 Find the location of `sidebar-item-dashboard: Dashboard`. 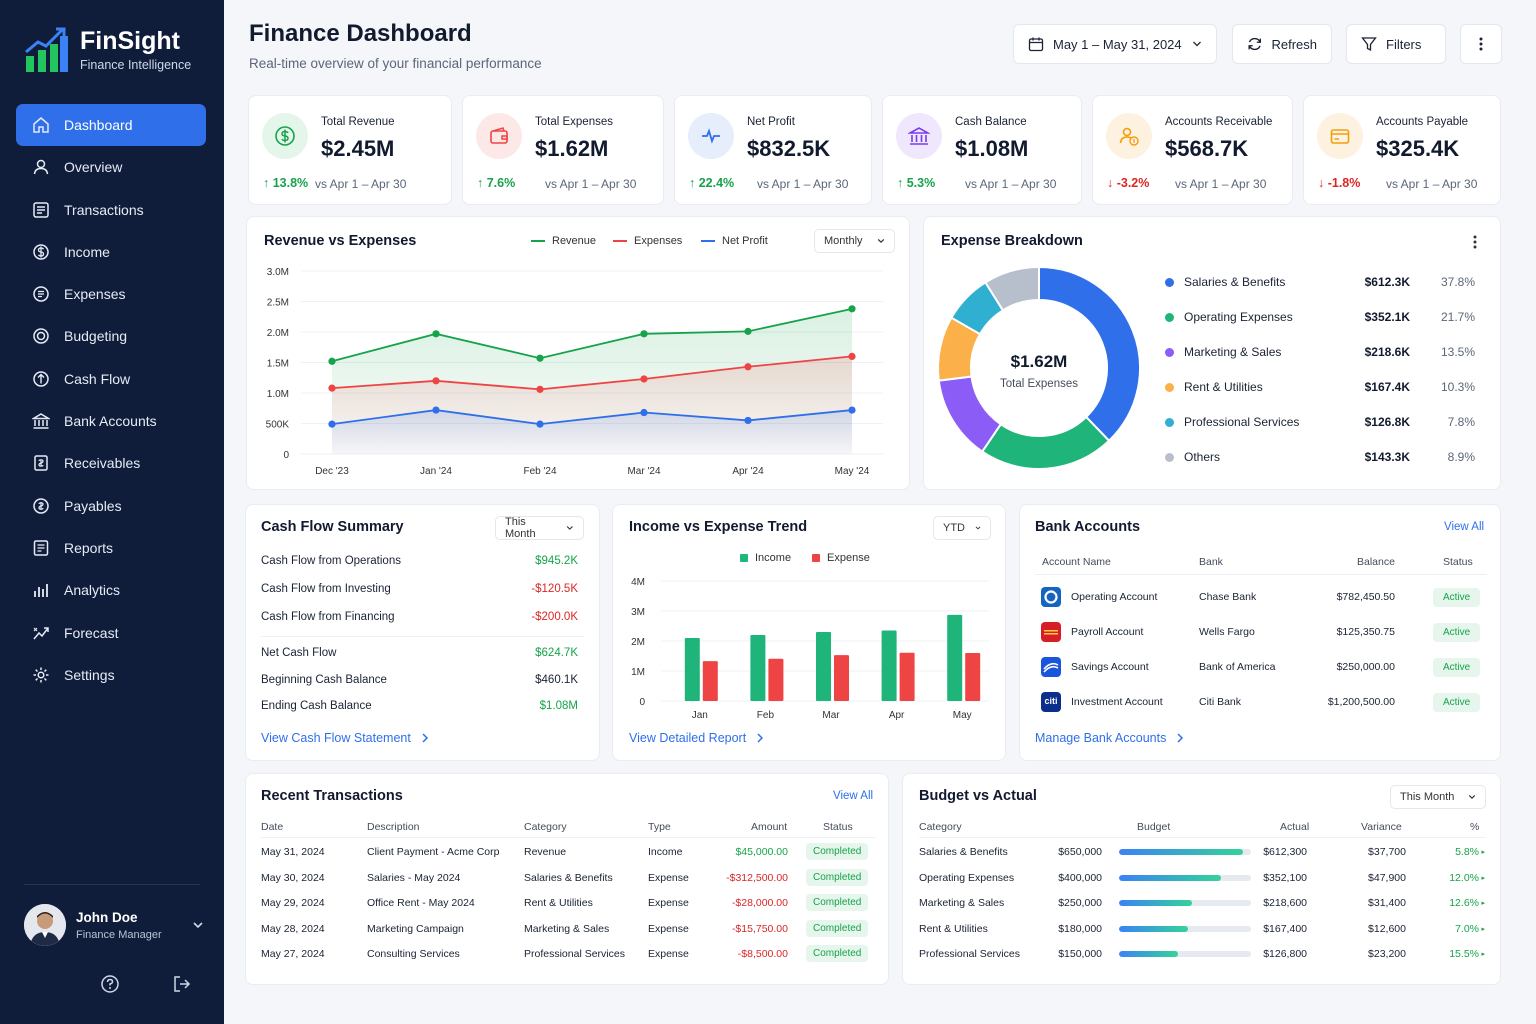

sidebar-item-dashboard: Dashboard is located at coordinates (111, 125).